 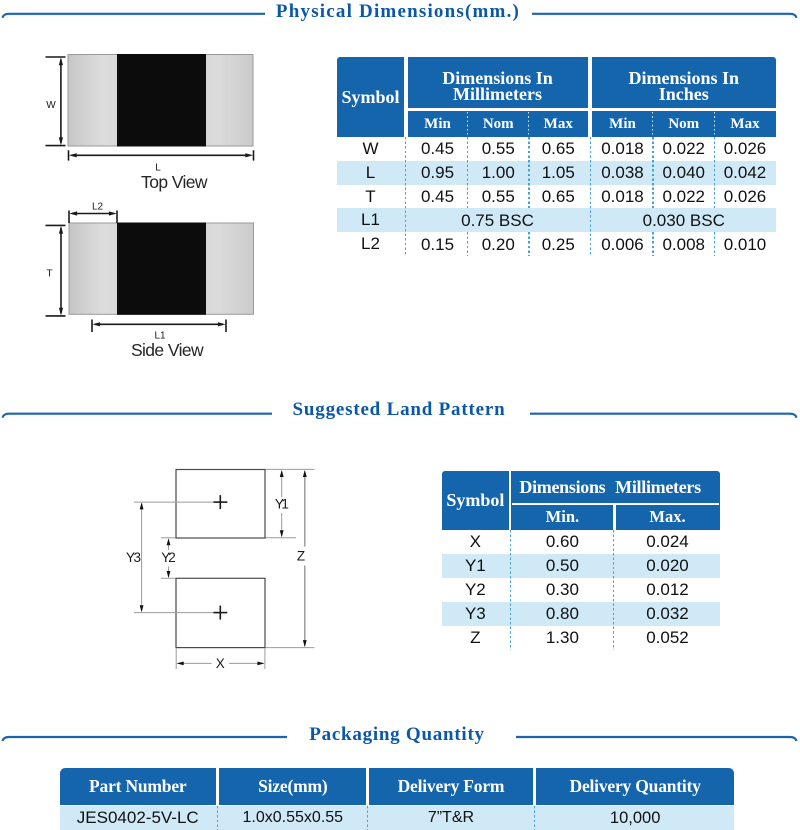 I want to click on svg-text: Top View, so click(x=174, y=182).